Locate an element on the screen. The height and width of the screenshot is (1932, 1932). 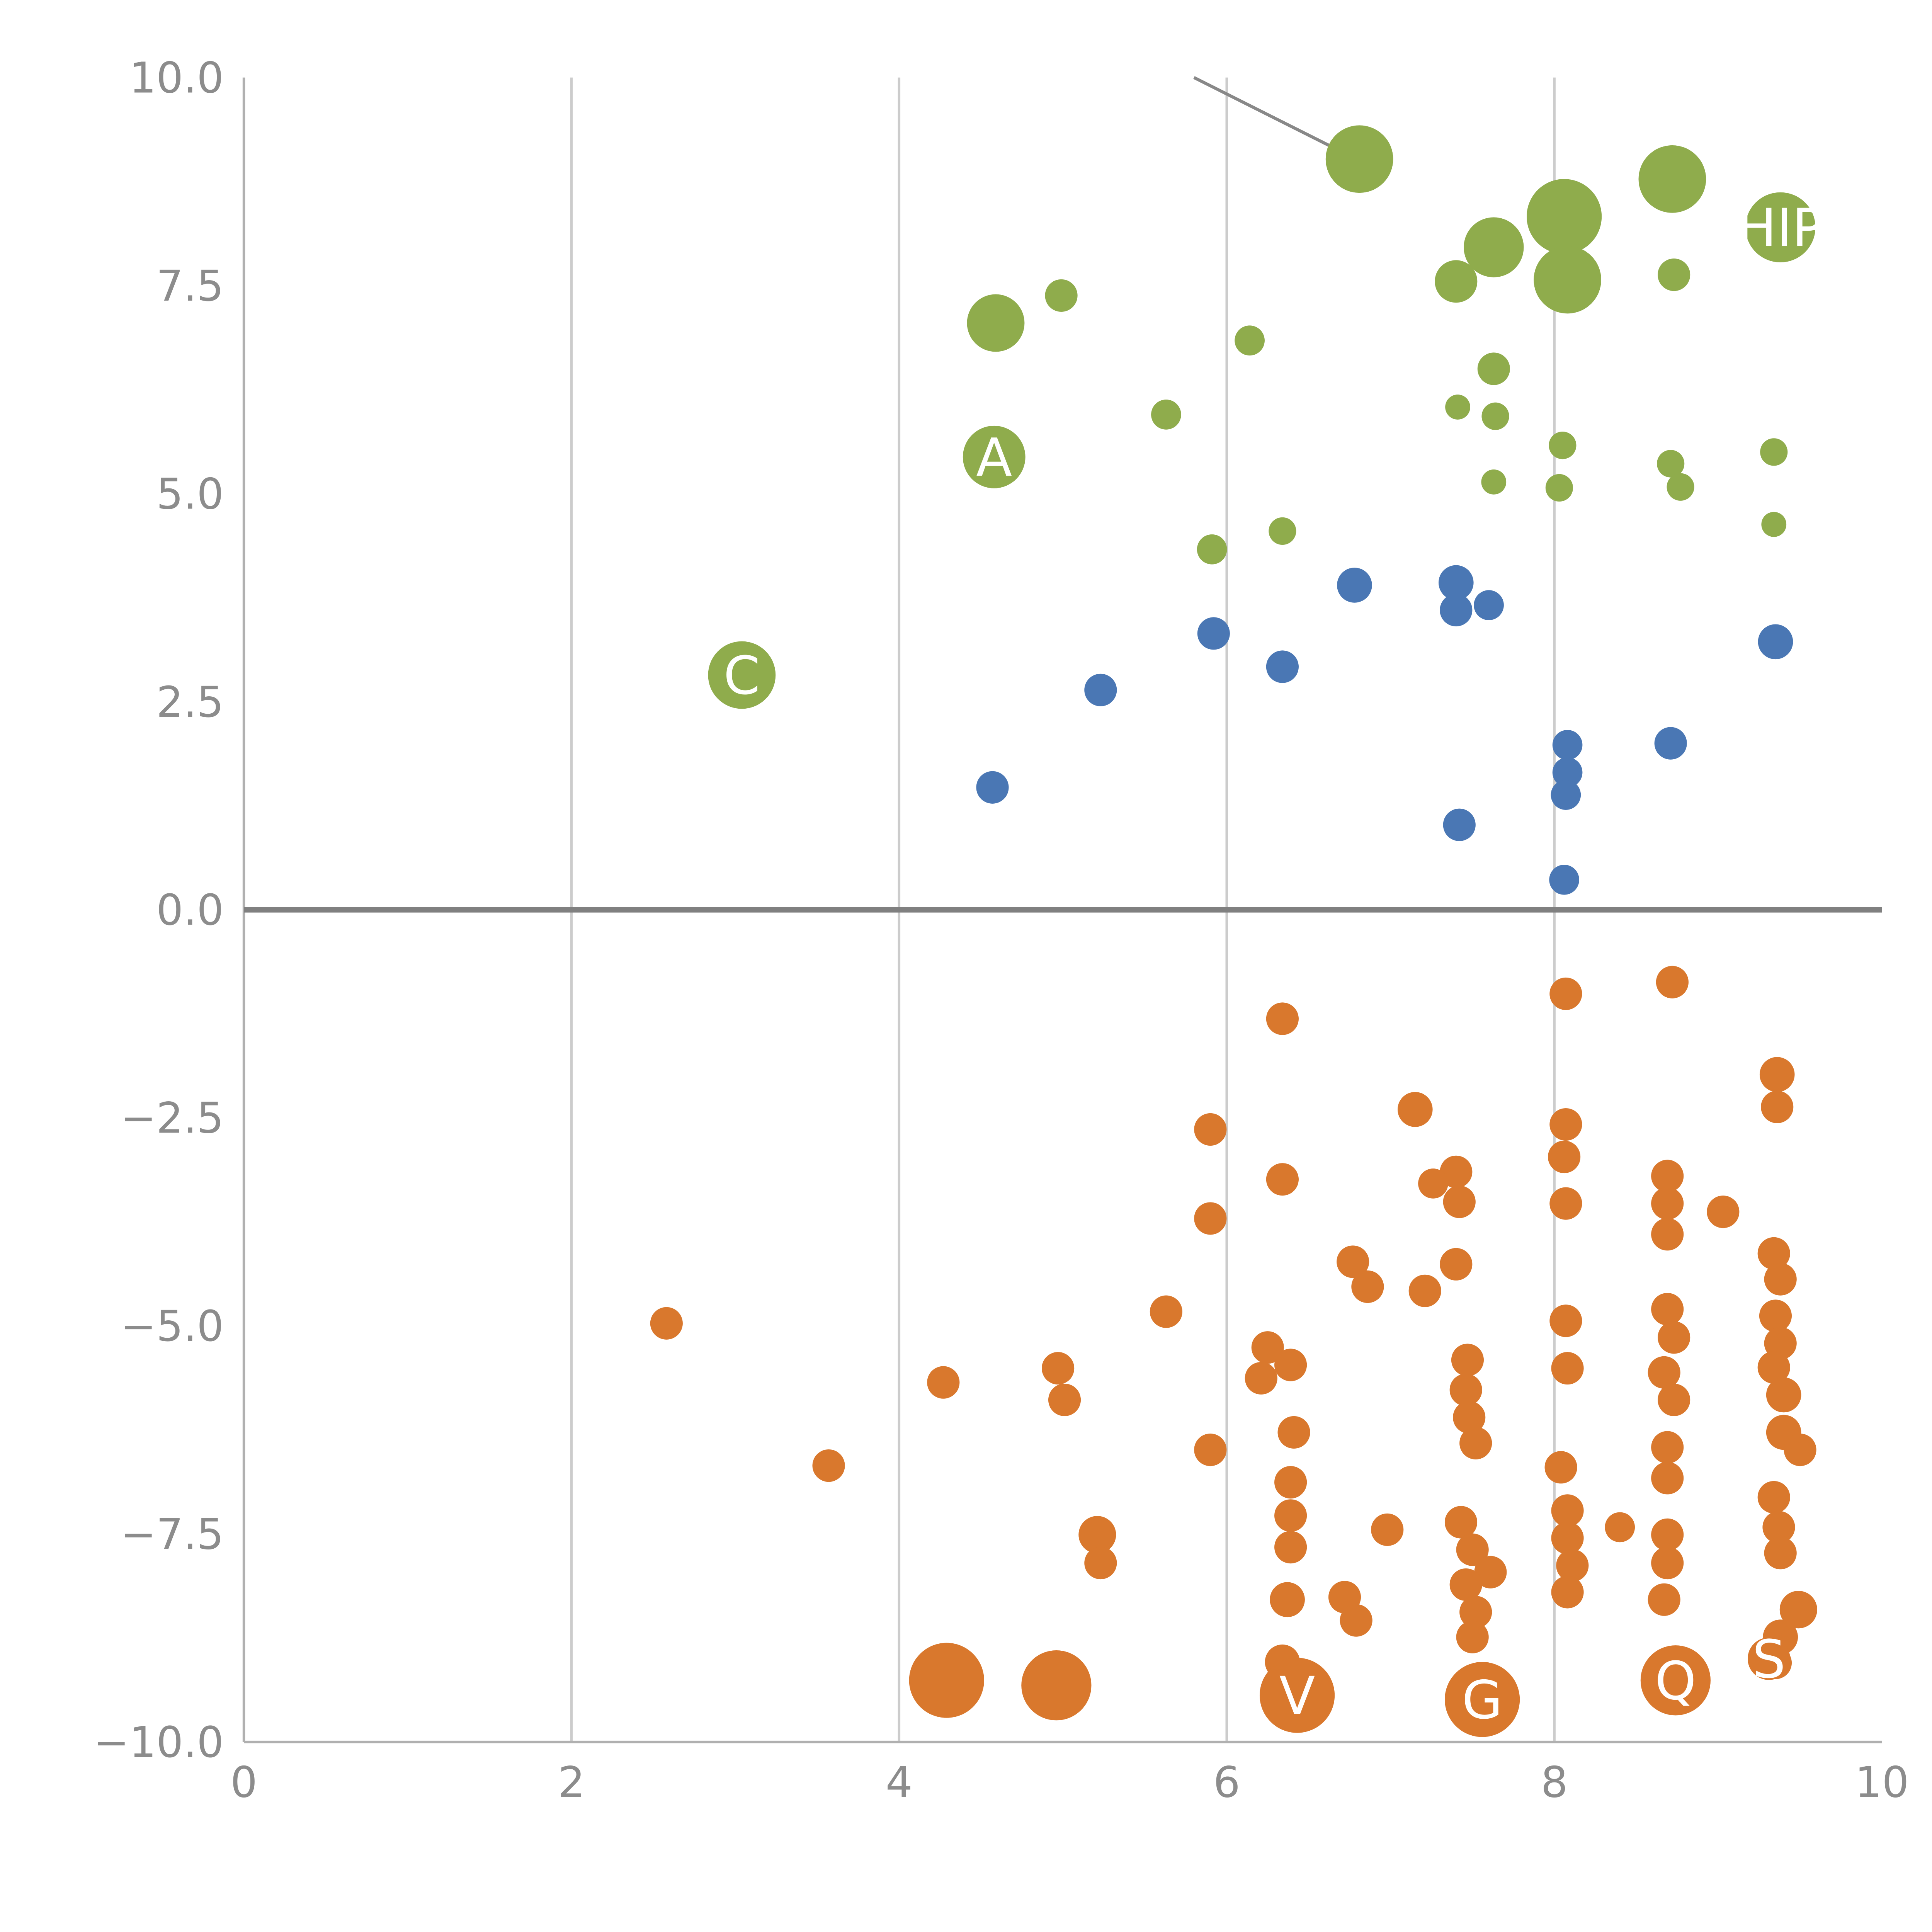
bubble-label: V is located at coordinates (1297, 1697).